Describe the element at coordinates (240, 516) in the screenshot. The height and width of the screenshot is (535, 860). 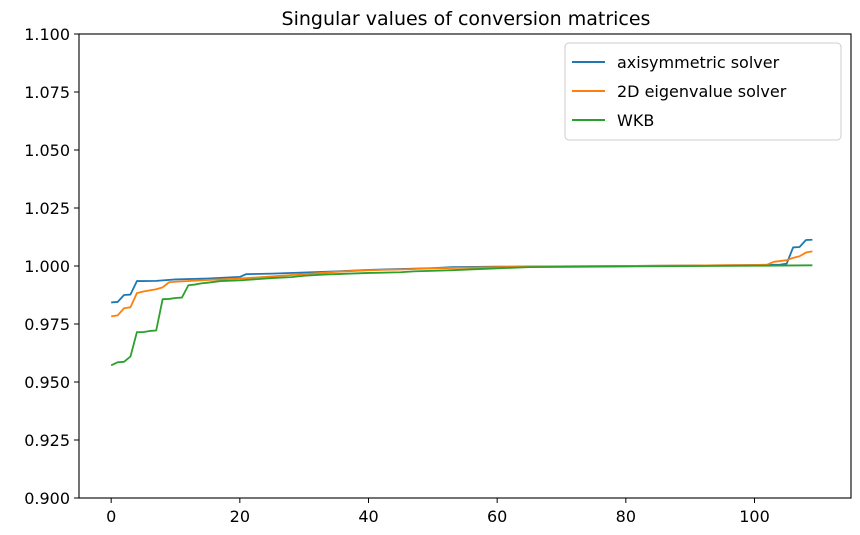
I see `x-tick-label: 20` at that location.